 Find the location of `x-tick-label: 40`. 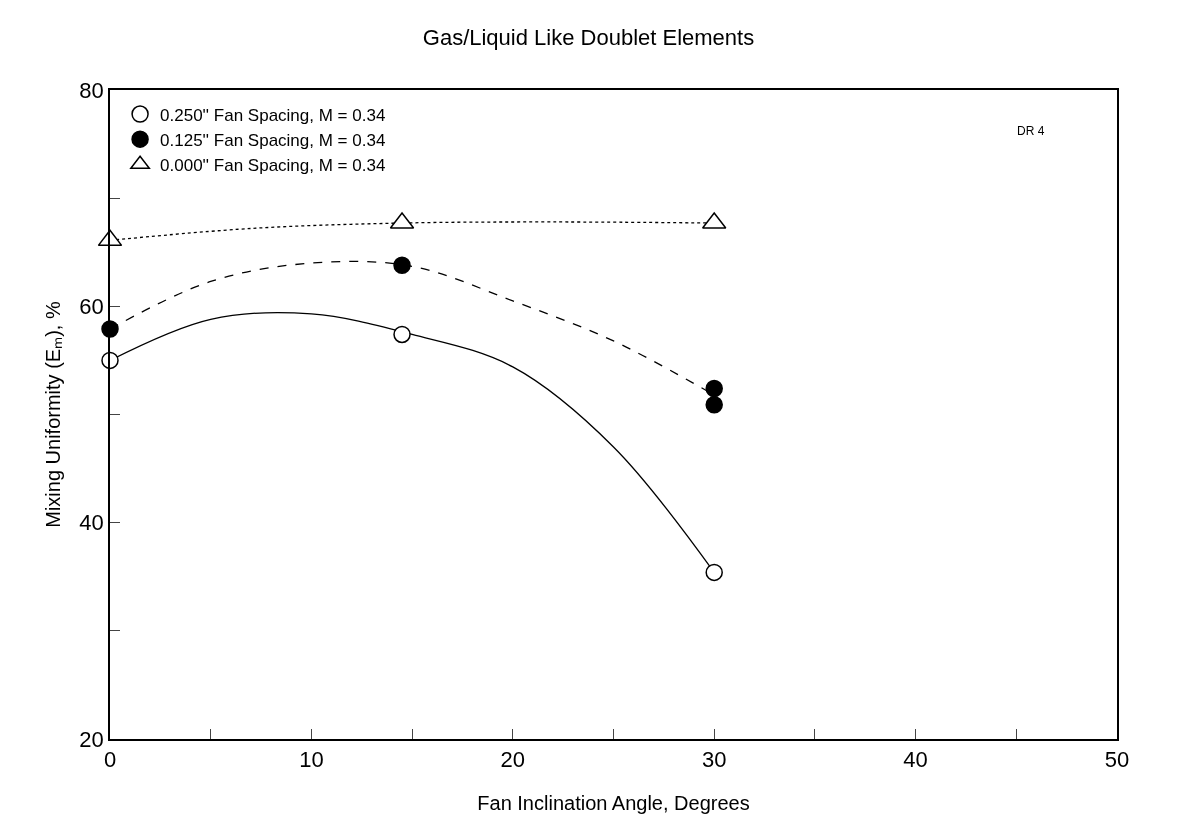

x-tick-label: 40 is located at coordinates (915, 760).